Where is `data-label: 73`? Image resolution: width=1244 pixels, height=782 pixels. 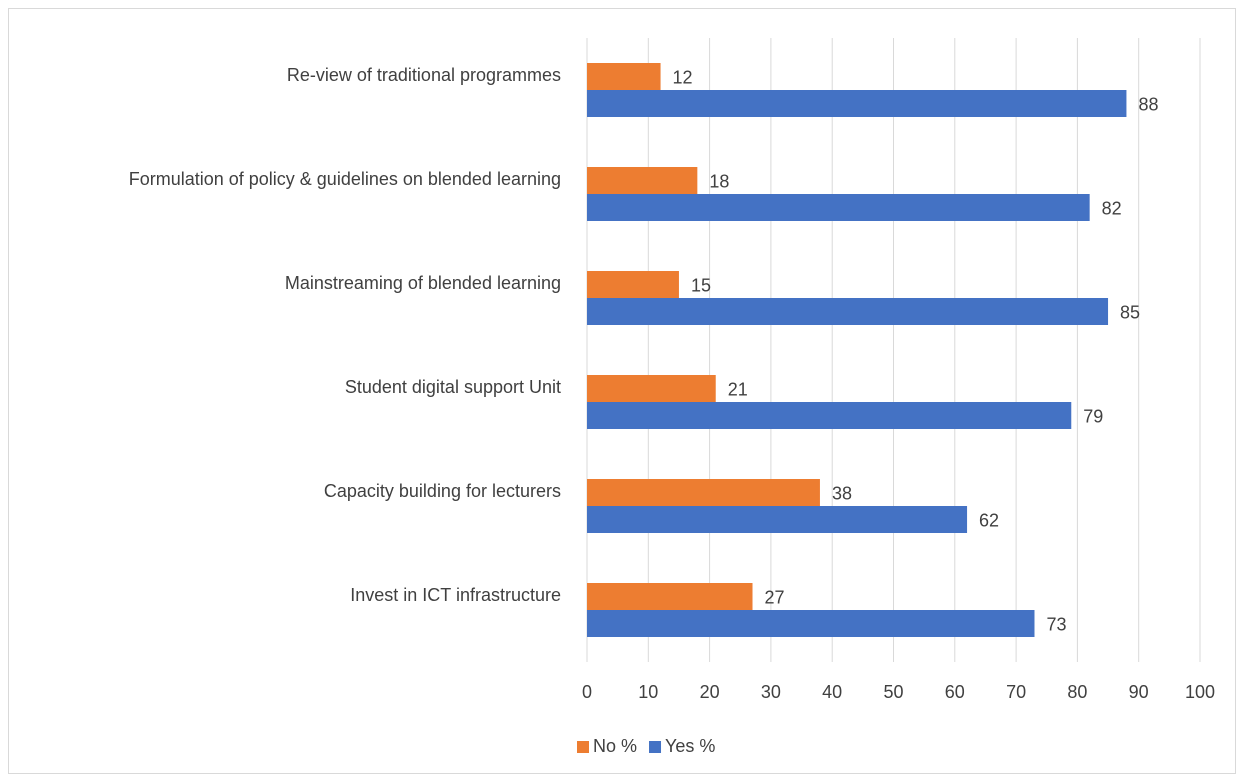 data-label: 73 is located at coordinates (1056, 624).